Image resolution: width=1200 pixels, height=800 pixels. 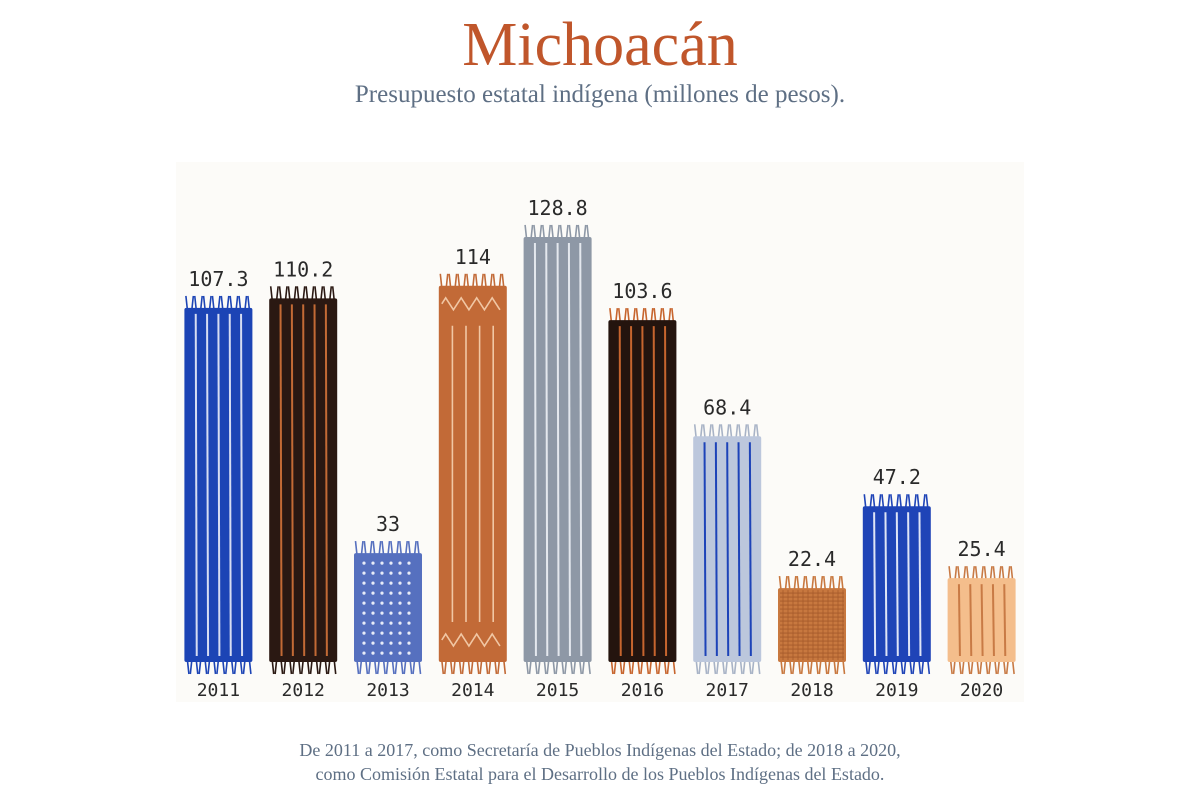 I want to click on bar-group-2015, so click(x=557, y=449).